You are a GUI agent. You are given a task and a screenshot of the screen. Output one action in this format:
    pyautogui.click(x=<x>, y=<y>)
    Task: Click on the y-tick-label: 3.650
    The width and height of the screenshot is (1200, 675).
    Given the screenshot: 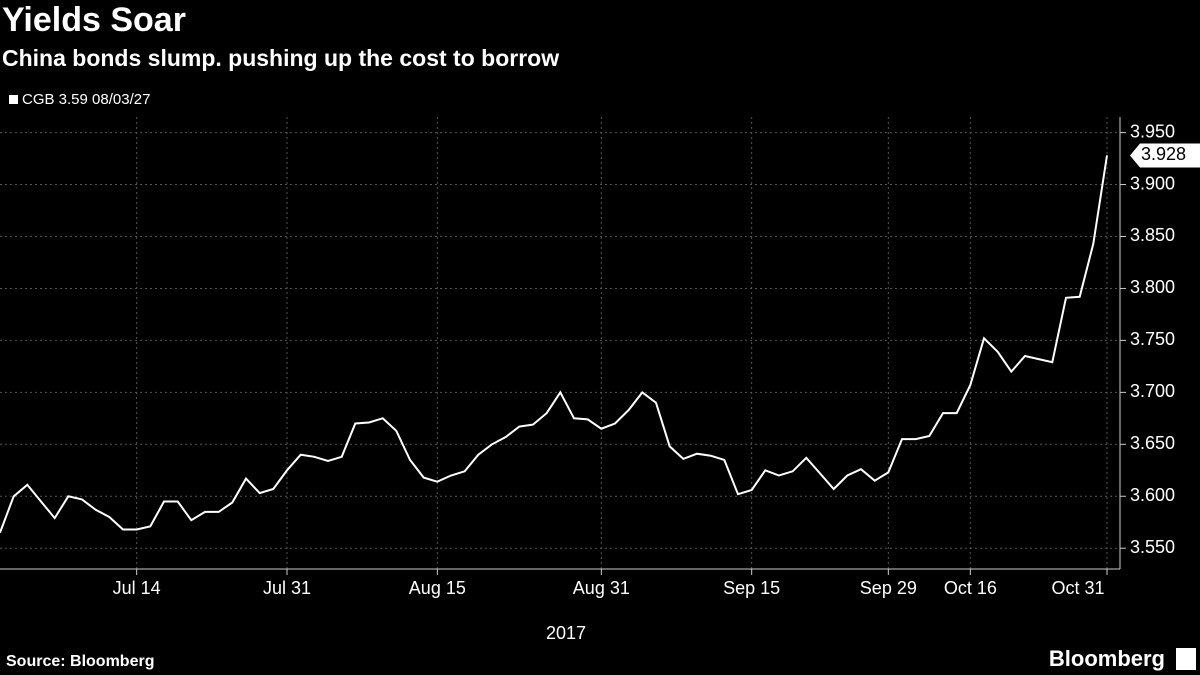 What is the action you would take?
    pyautogui.click(x=1152, y=443)
    